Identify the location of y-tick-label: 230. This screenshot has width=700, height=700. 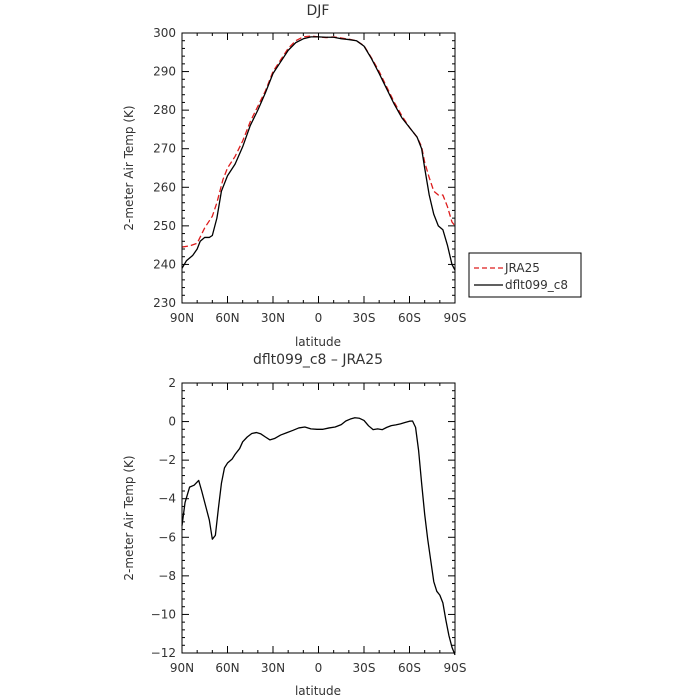
(164, 303).